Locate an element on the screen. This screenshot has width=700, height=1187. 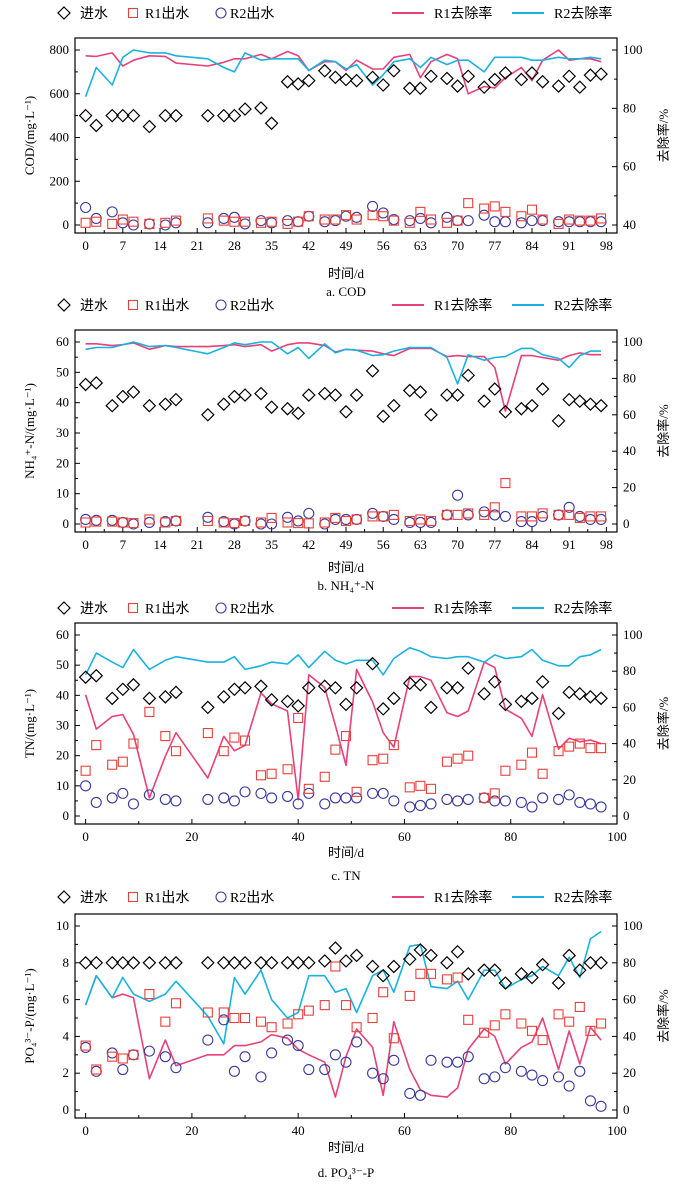
y-tick-label: 400 is located at coordinates (60, 137).